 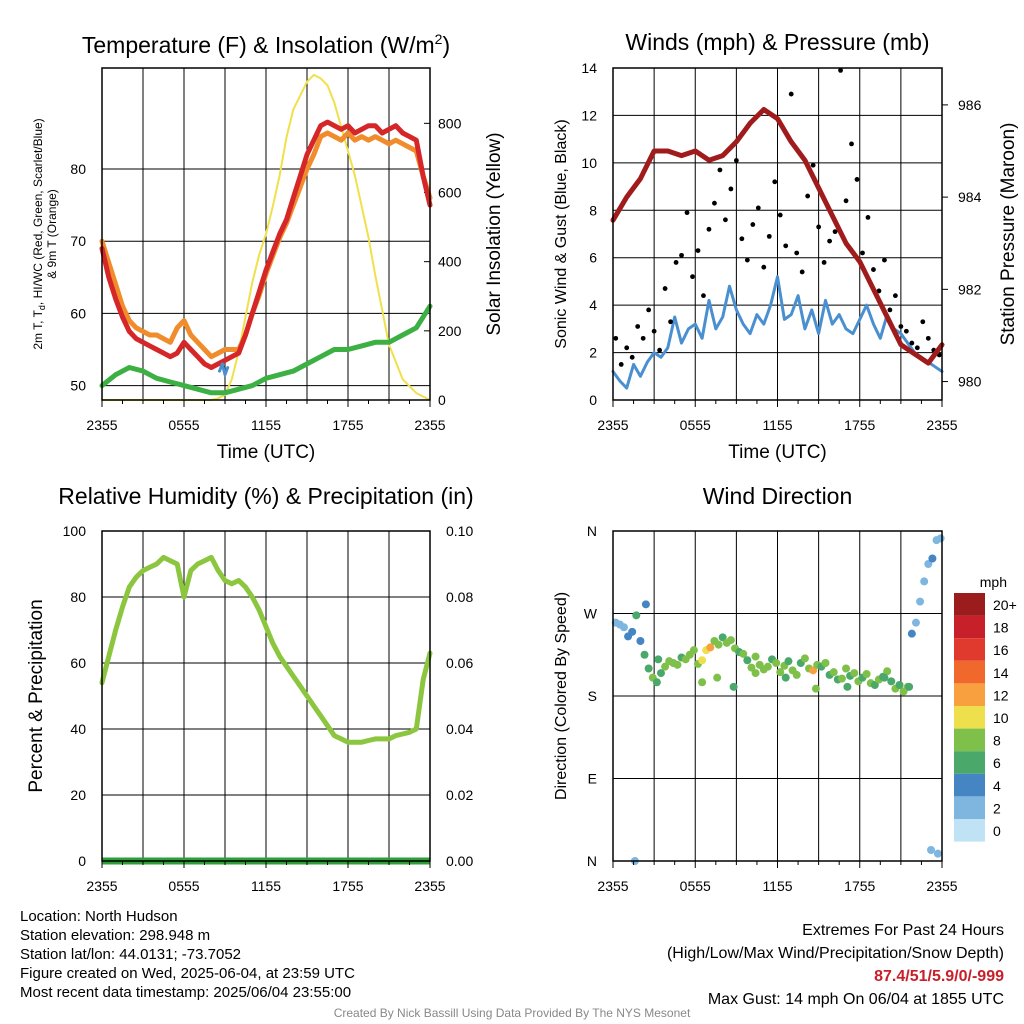 I want to click on y-tick-label: 6, so click(x=593, y=258).